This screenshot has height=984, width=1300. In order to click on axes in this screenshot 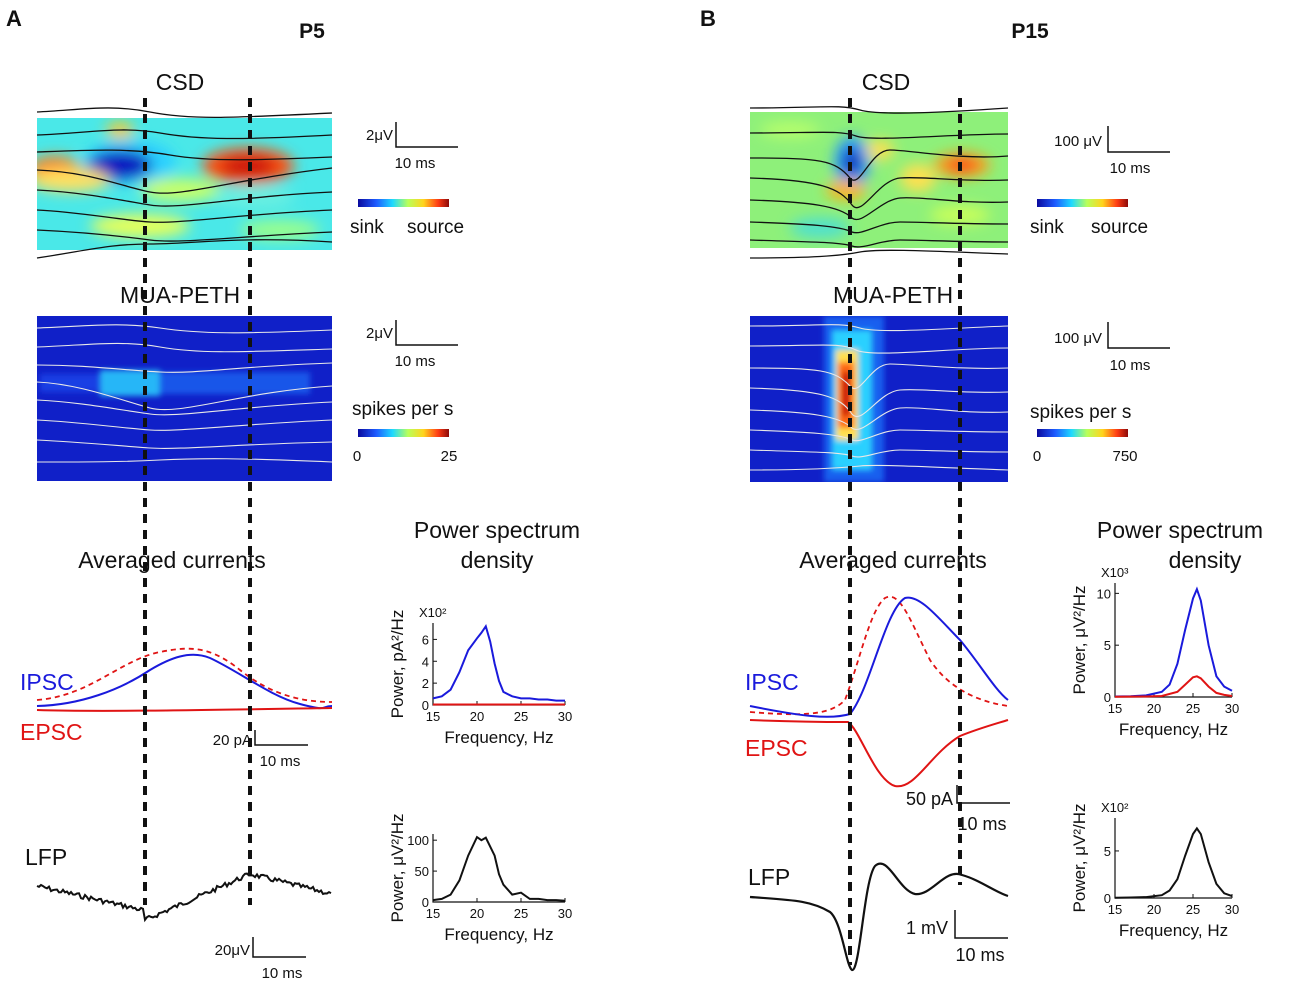, I will do `click(1173, 640)`.